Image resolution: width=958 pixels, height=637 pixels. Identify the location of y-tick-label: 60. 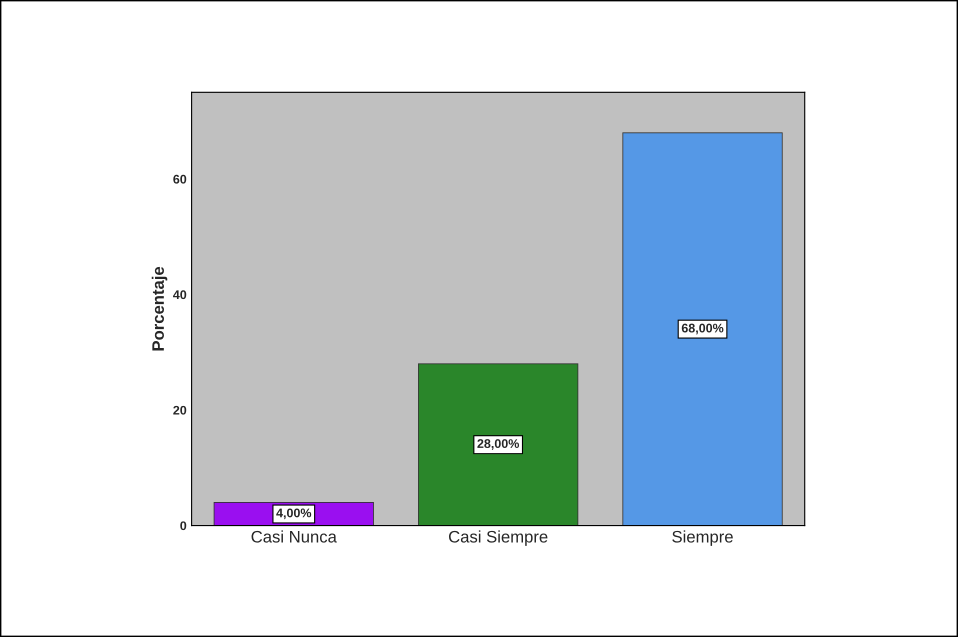
(179, 179).